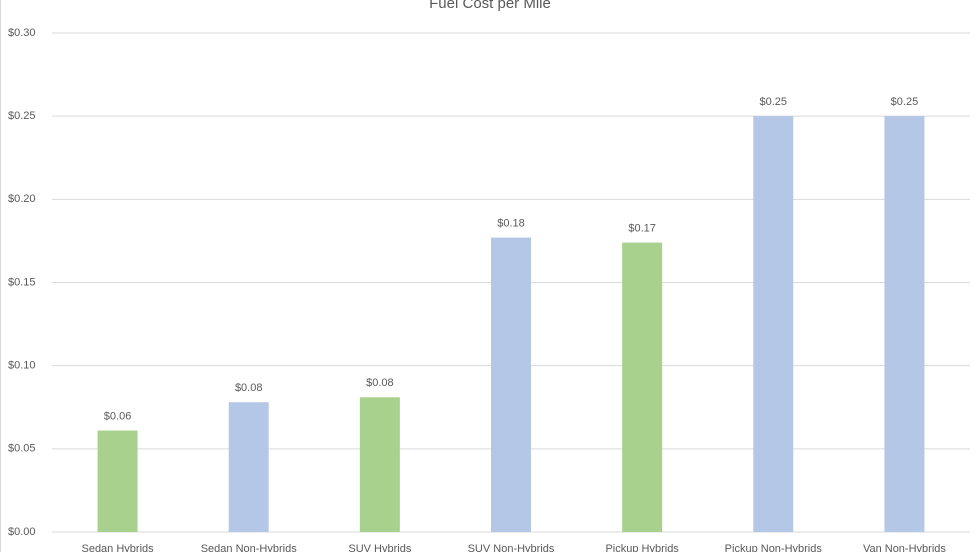 The height and width of the screenshot is (552, 980). Describe the element at coordinates (22, 199) in the screenshot. I see `y-tick-label: $0.20` at that location.